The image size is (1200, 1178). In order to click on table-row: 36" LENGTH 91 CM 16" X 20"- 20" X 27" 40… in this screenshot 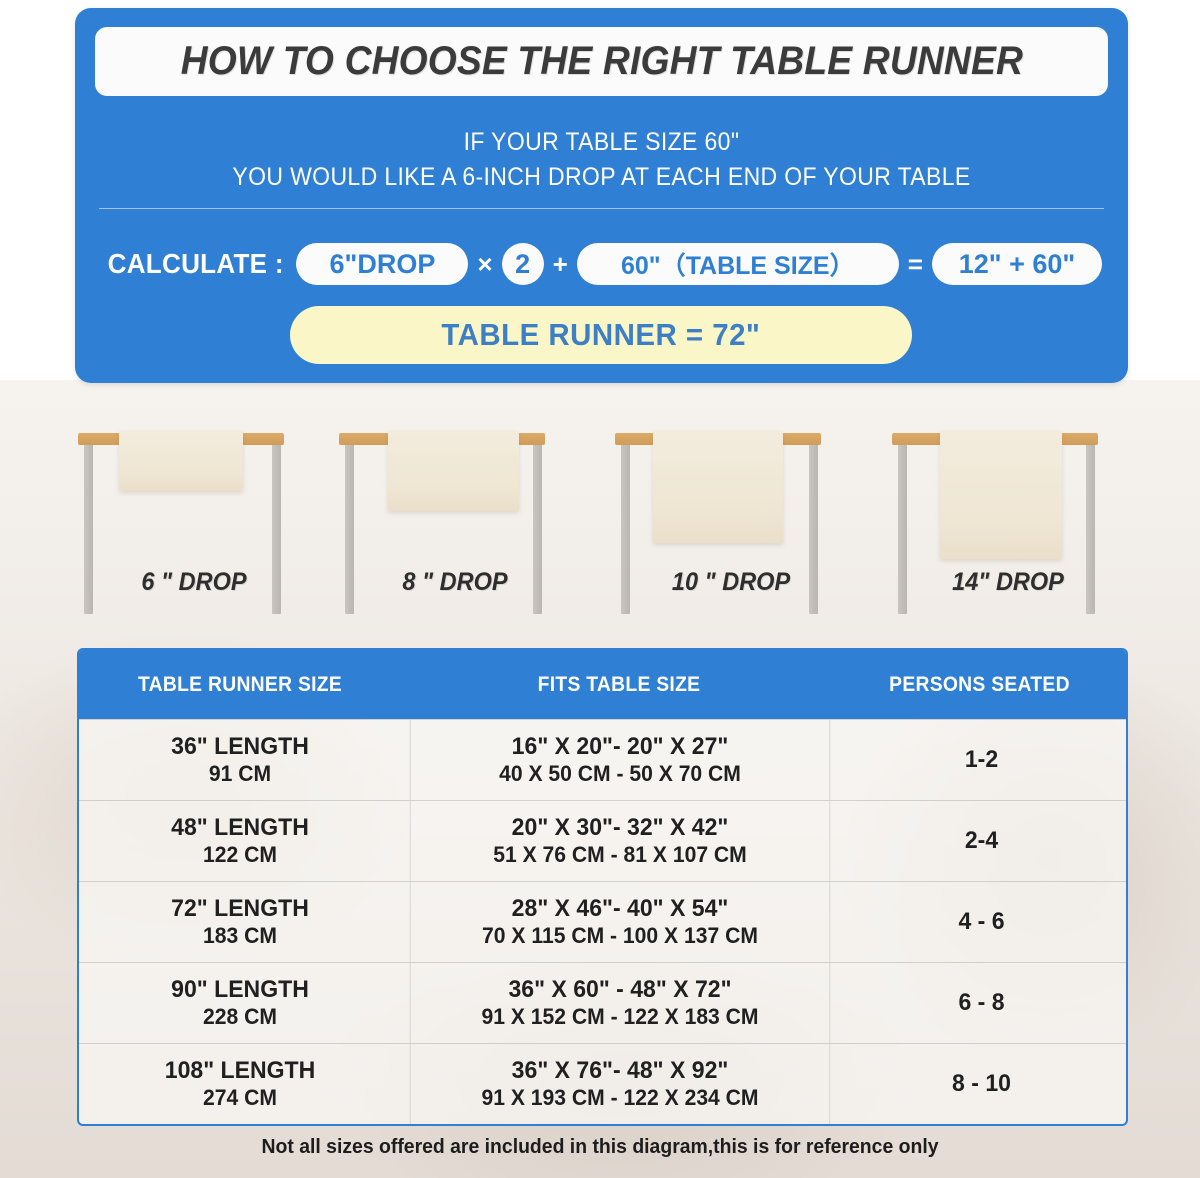, I will do `click(602, 759)`.